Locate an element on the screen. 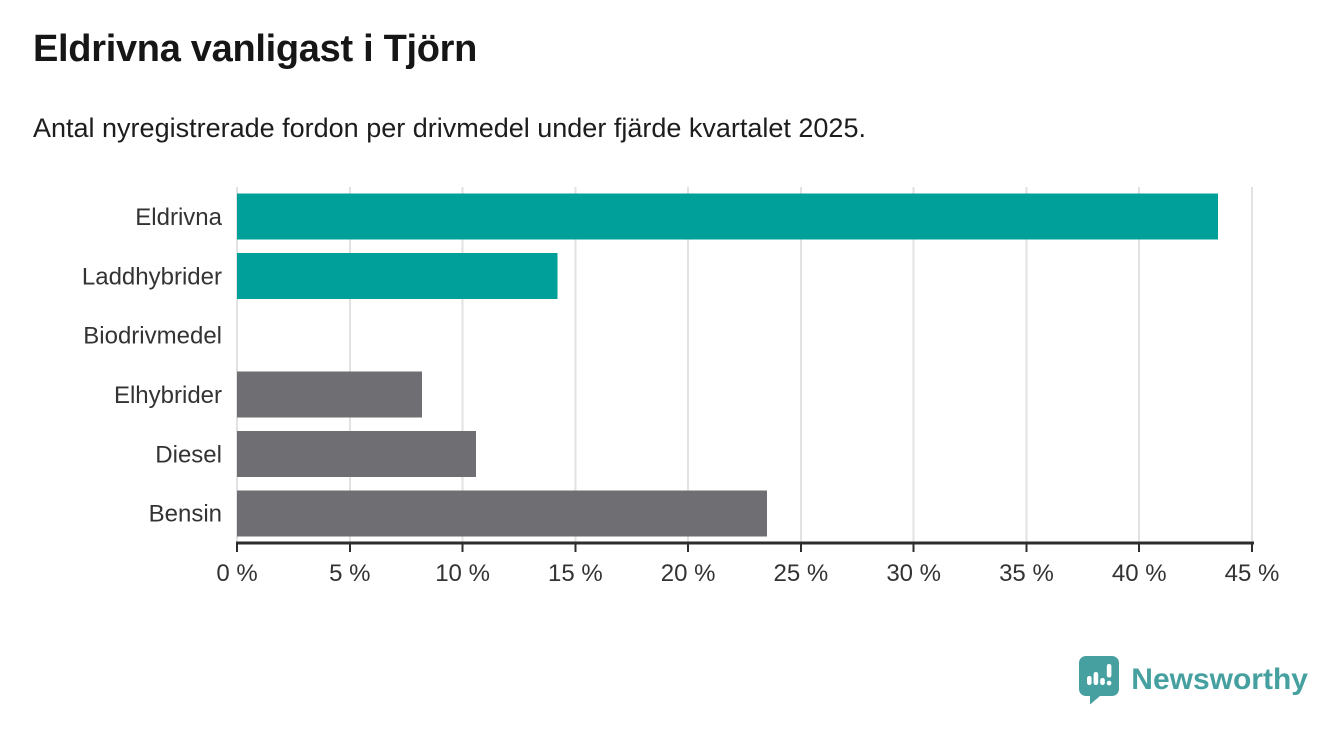 The height and width of the screenshot is (733, 1340). x-tick-label: 35 % is located at coordinates (1026, 573).